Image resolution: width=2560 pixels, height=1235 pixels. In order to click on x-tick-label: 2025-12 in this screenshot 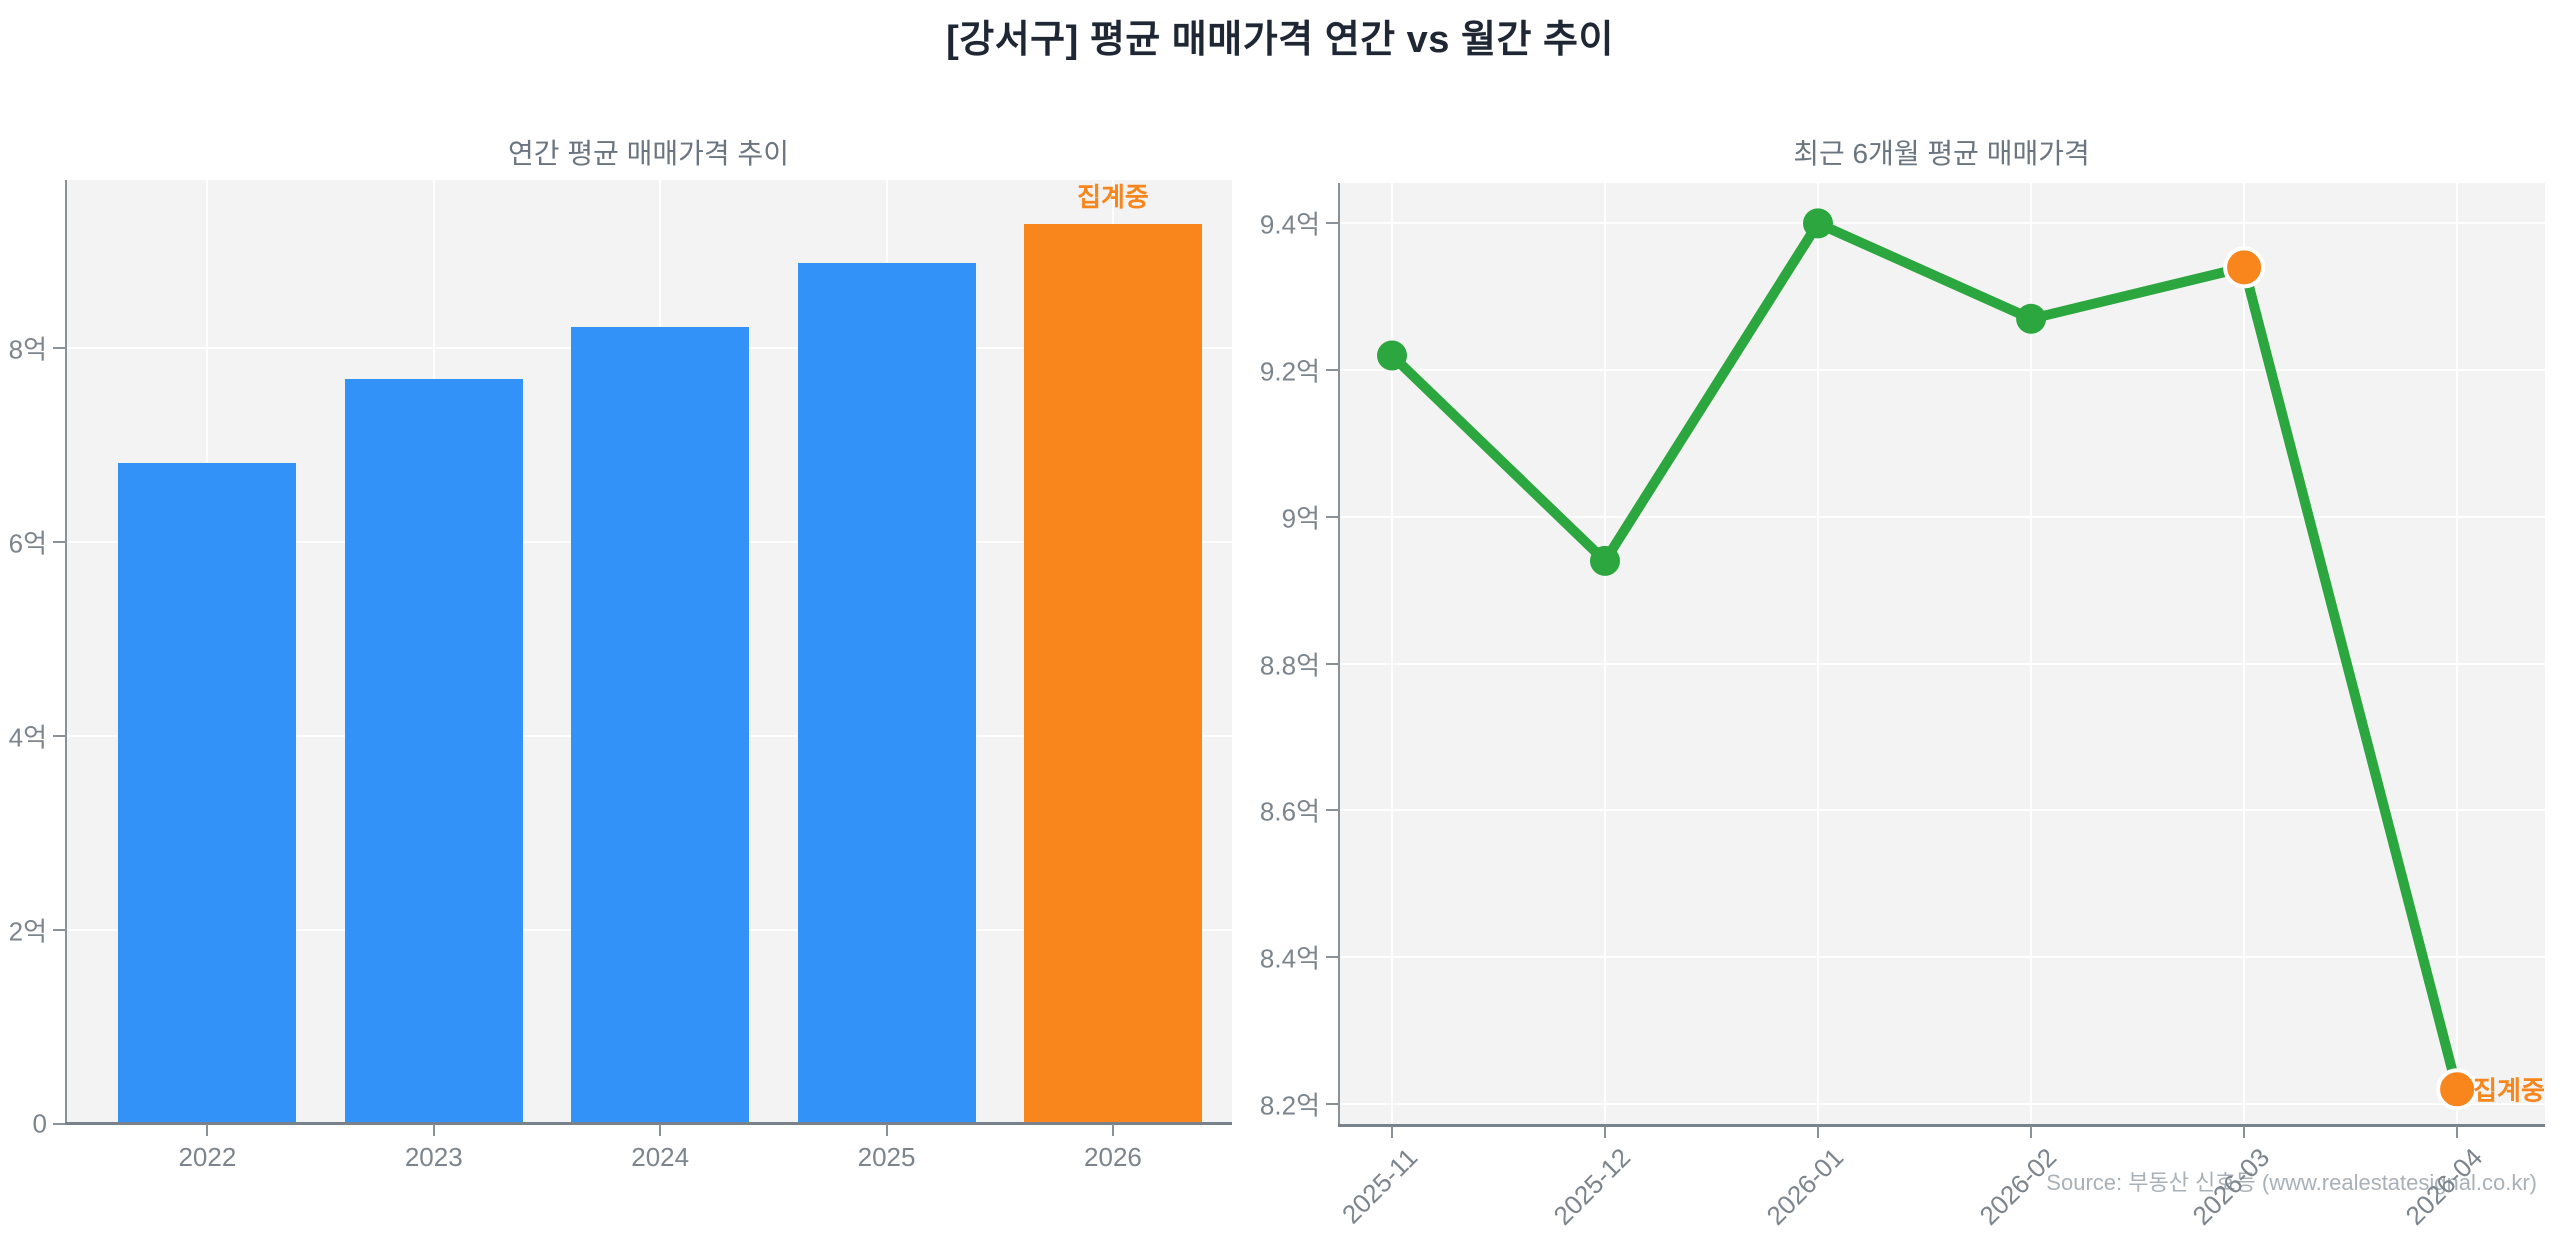, I will do `click(1592, 1186)`.